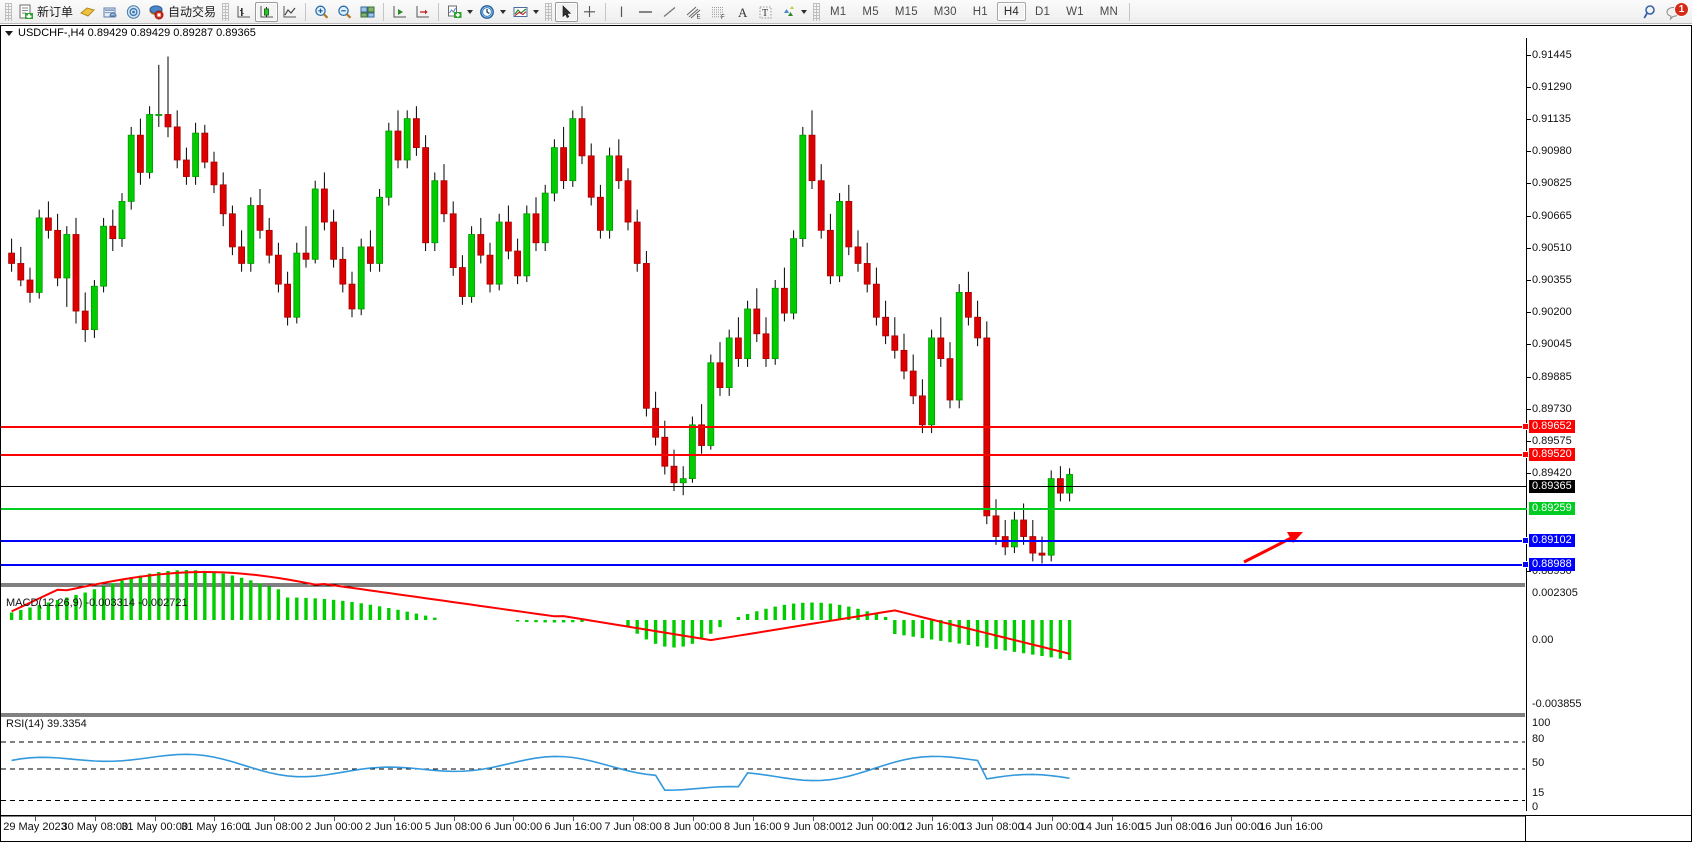 This screenshot has height=842, width=1692. Describe the element at coordinates (1525, 564) in the screenshot. I see `level-blue-lower-handle` at that location.